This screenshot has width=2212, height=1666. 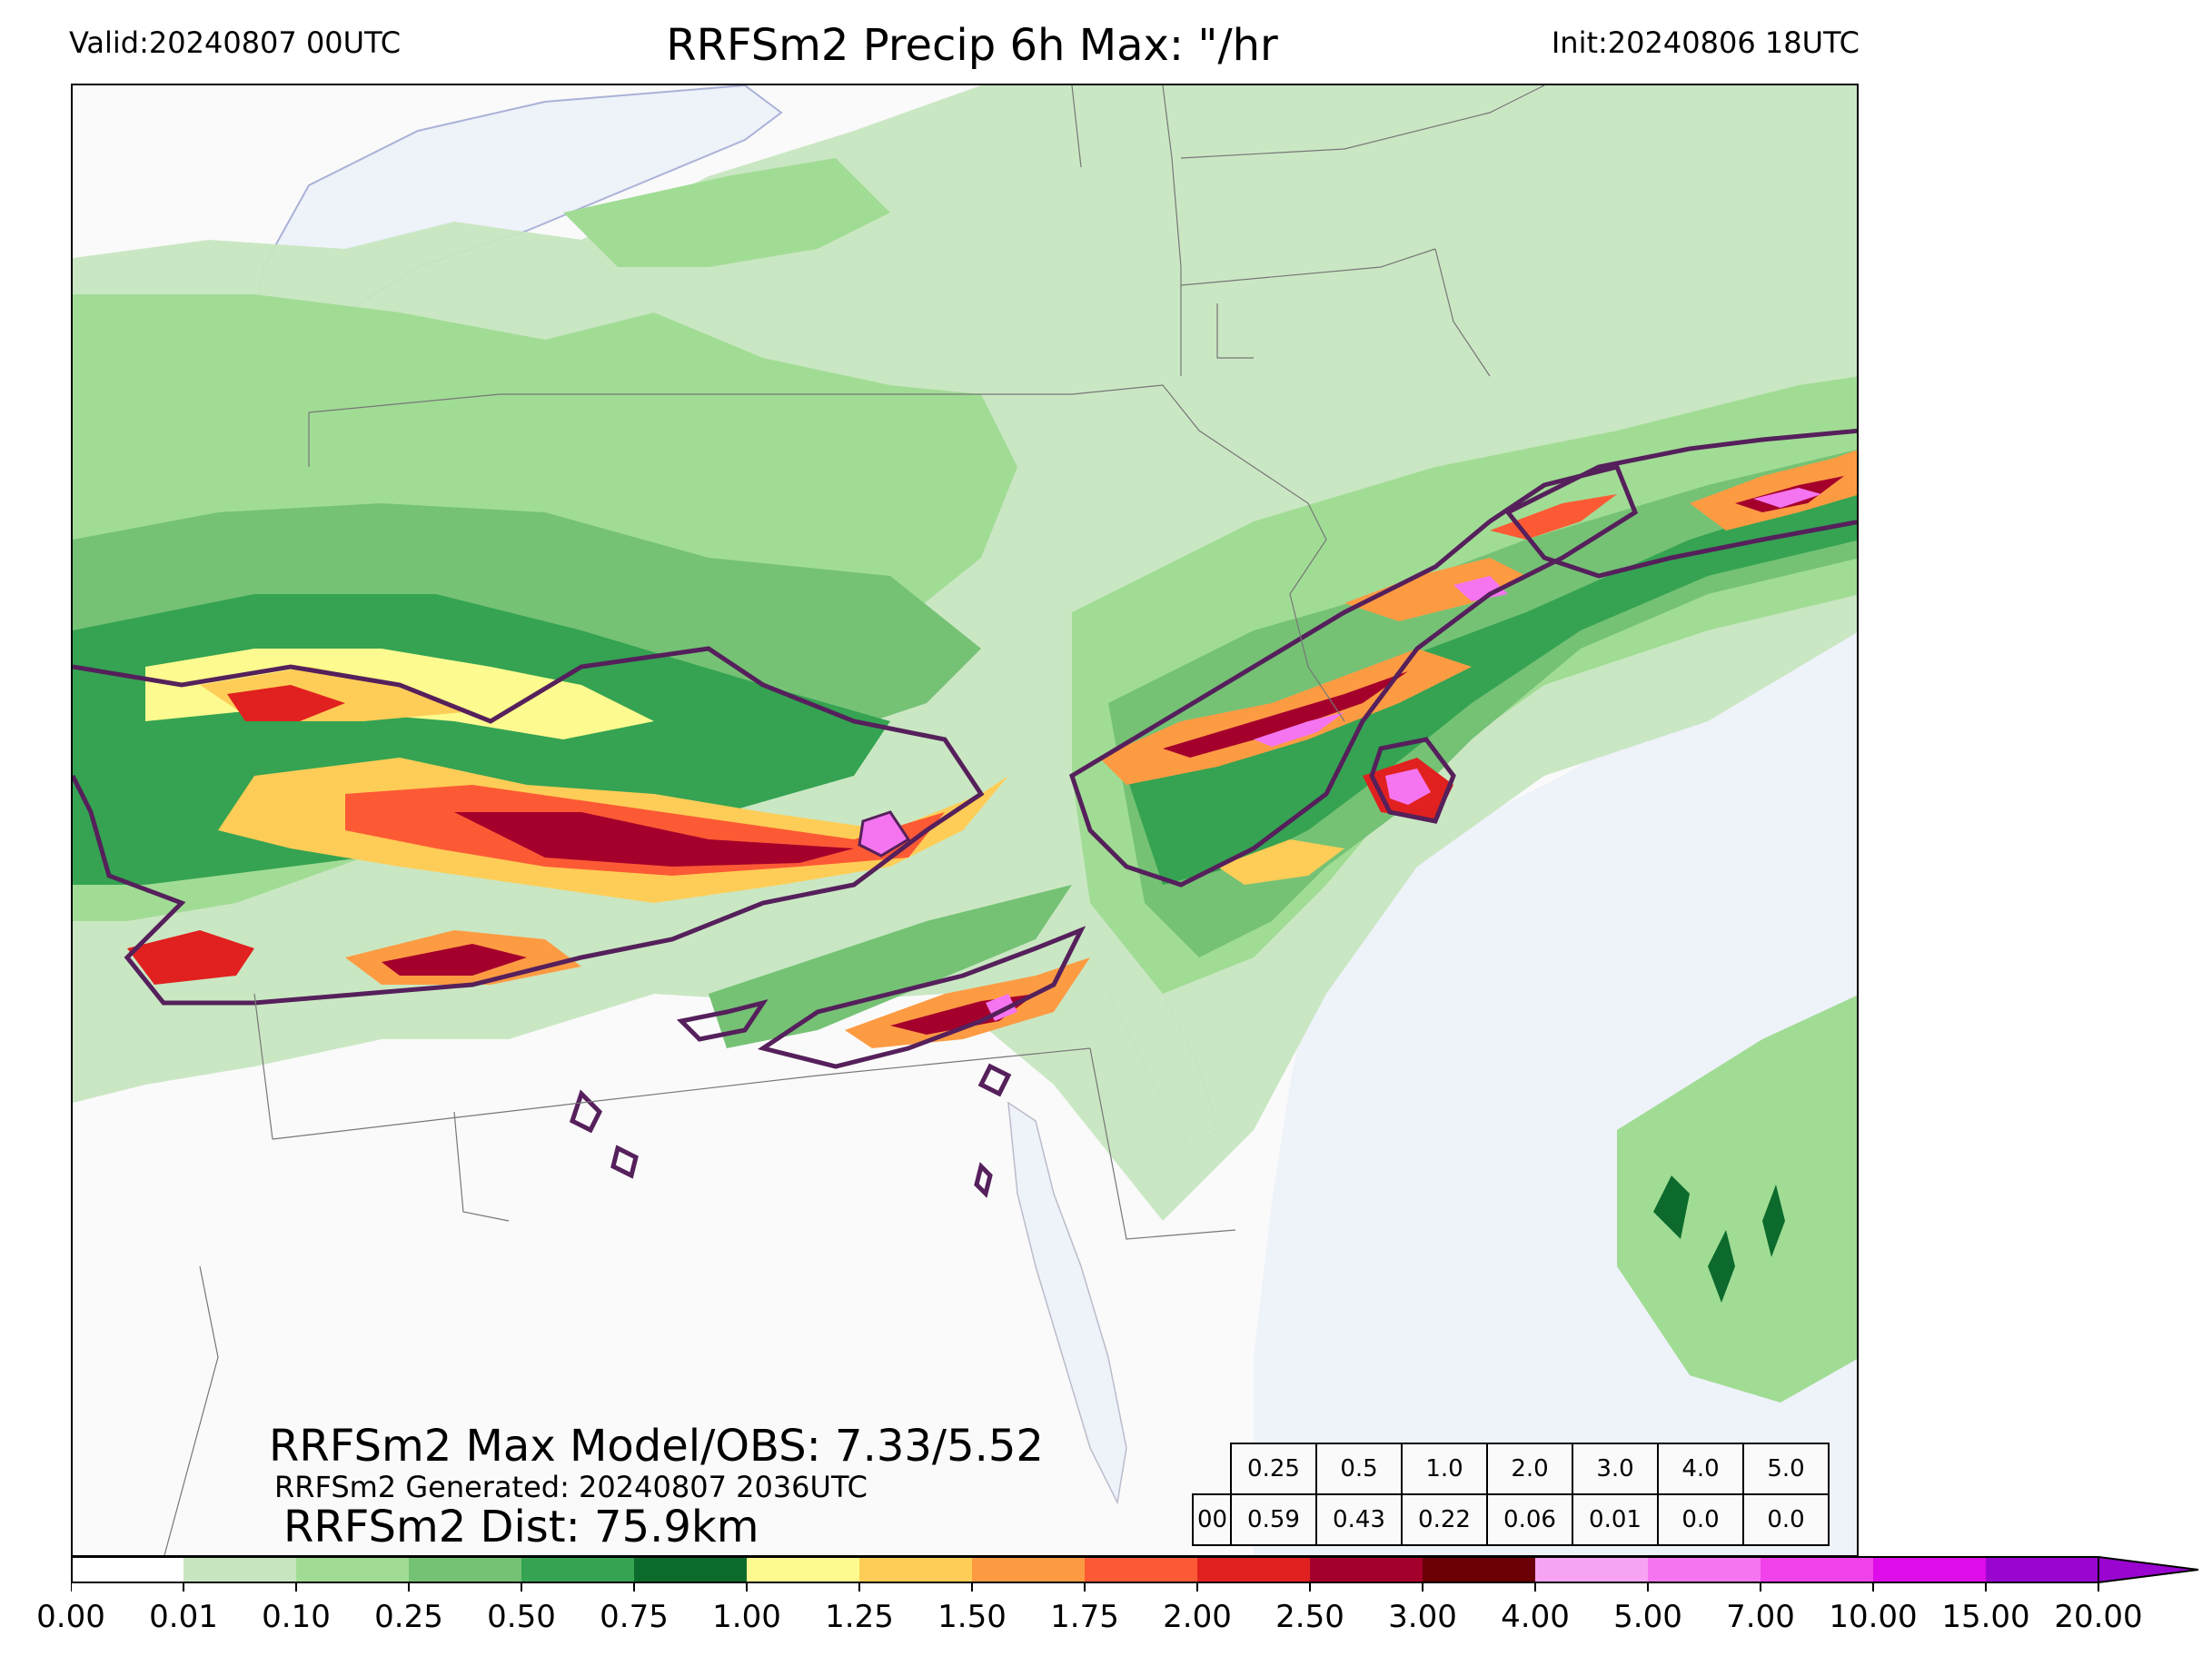 What do you see at coordinates (1529, 1520) in the screenshot?
I see `value-cell: 0.06` at bounding box center [1529, 1520].